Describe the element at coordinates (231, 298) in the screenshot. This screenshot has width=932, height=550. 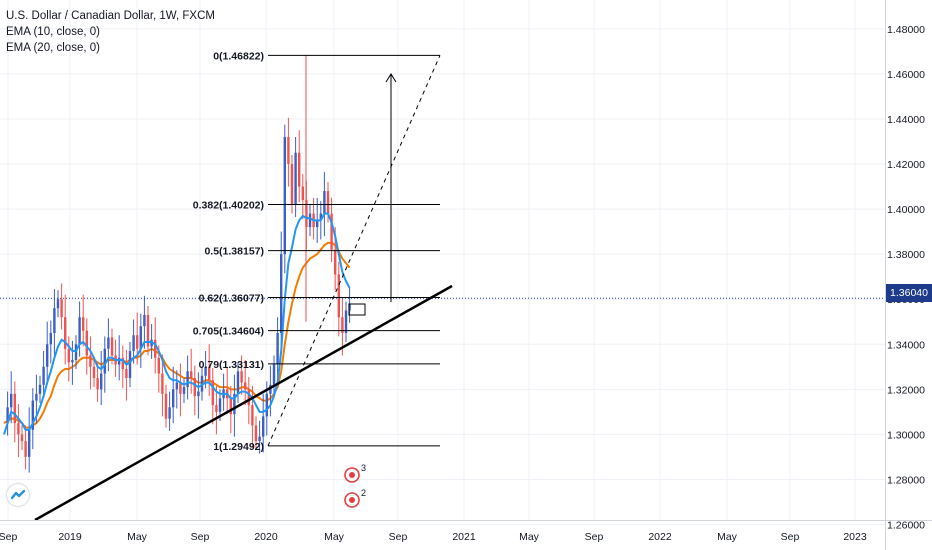
I see `fib-level-label: 0.62(1.36077)` at that location.